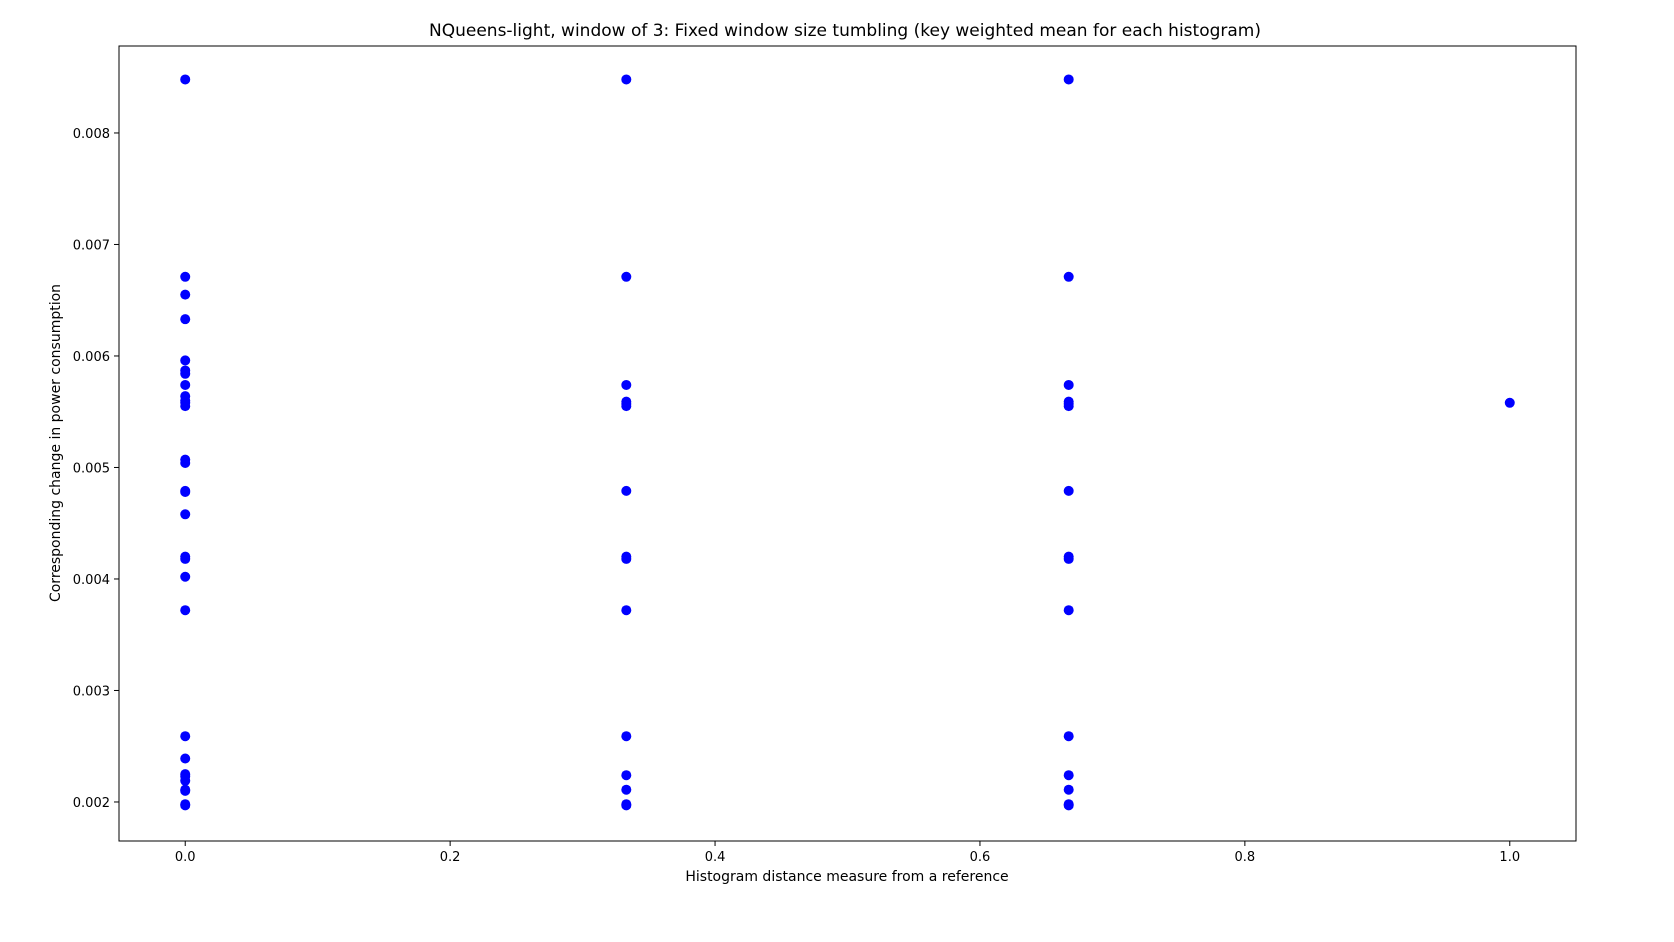 Image resolution: width=1674 pixels, height=942 pixels. What do you see at coordinates (91, 134) in the screenshot?
I see `y-tick-label: 0.008` at bounding box center [91, 134].